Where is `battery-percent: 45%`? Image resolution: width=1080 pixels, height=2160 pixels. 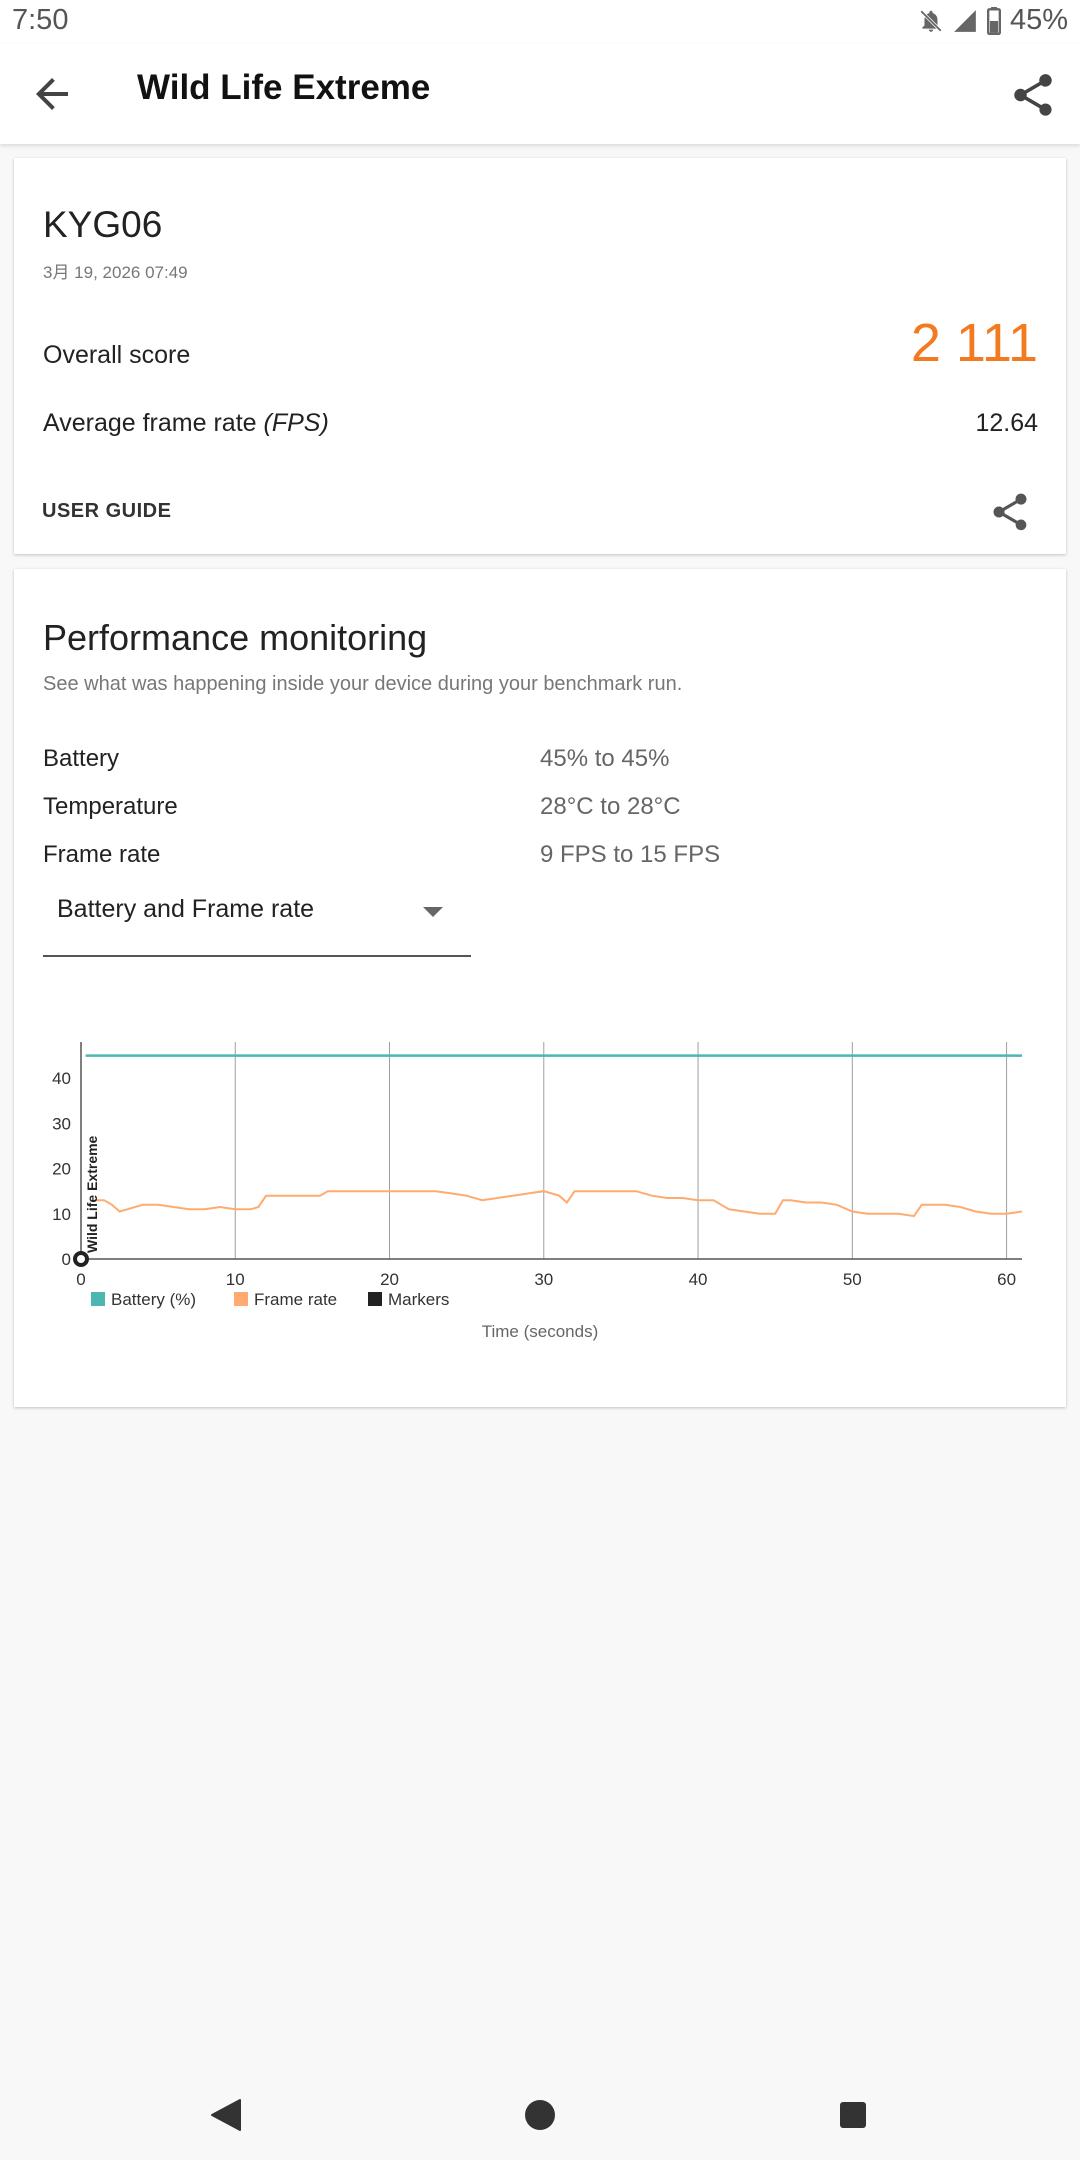
battery-percent: 45% is located at coordinates (1038, 20).